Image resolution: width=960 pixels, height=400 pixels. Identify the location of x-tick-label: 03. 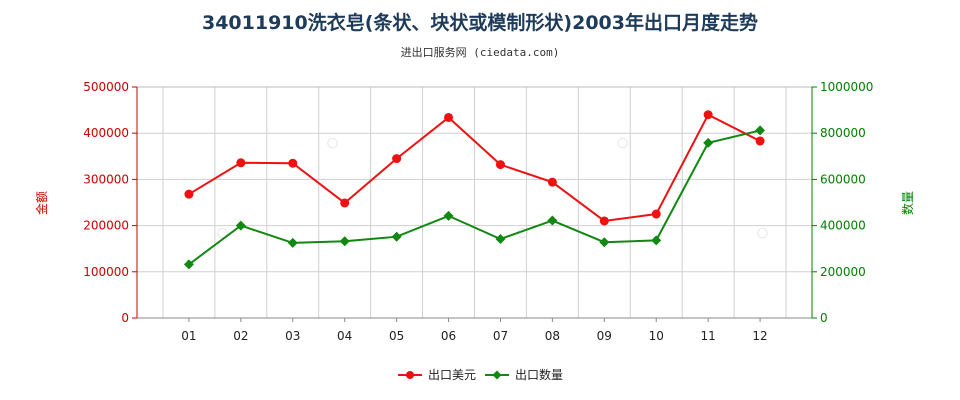
(292, 336).